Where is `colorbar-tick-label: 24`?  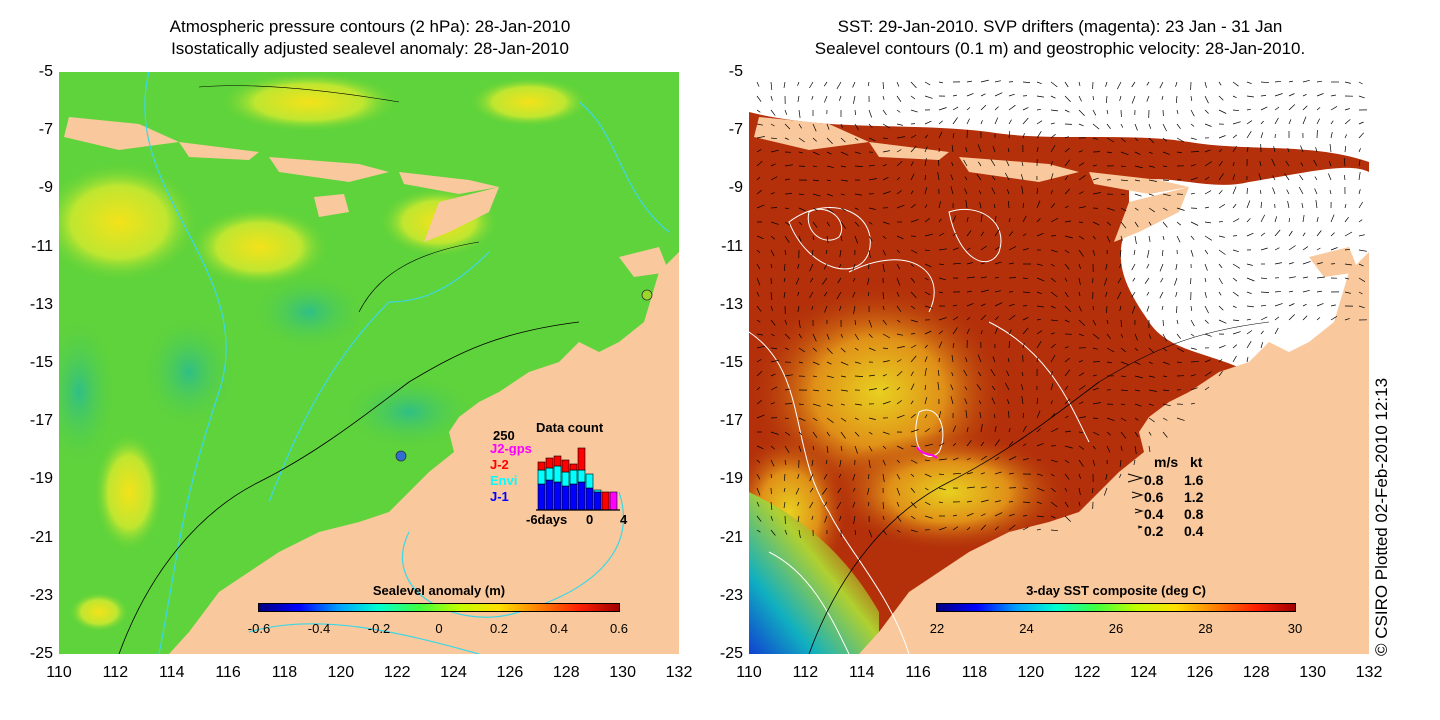
colorbar-tick-label: 24 is located at coordinates (1026, 628).